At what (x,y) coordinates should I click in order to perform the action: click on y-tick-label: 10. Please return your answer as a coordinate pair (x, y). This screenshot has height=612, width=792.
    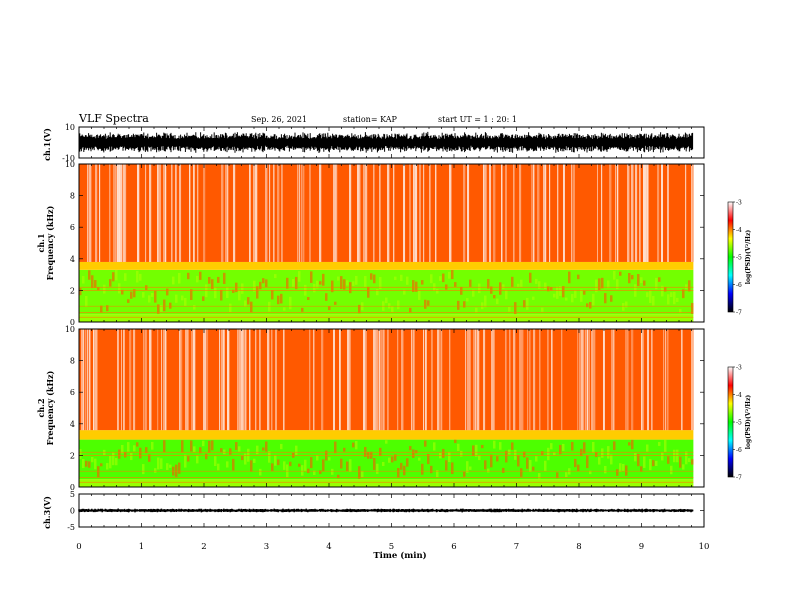
    Looking at the image, I should click on (70, 164).